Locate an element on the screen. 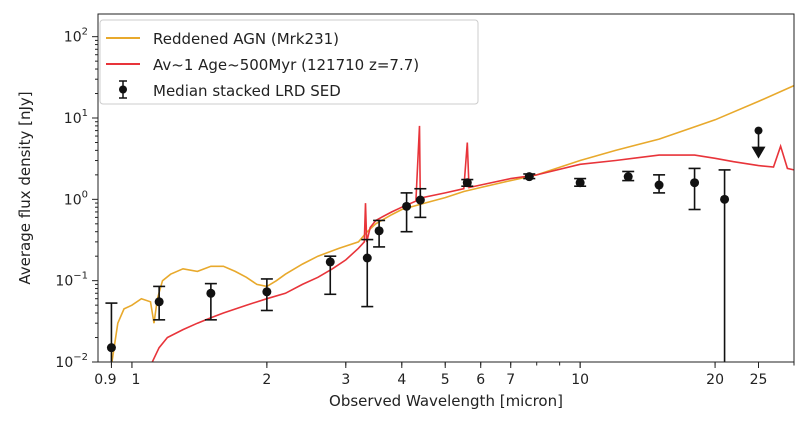  x-tick-label: 1 is located at coordinates (135, 380).